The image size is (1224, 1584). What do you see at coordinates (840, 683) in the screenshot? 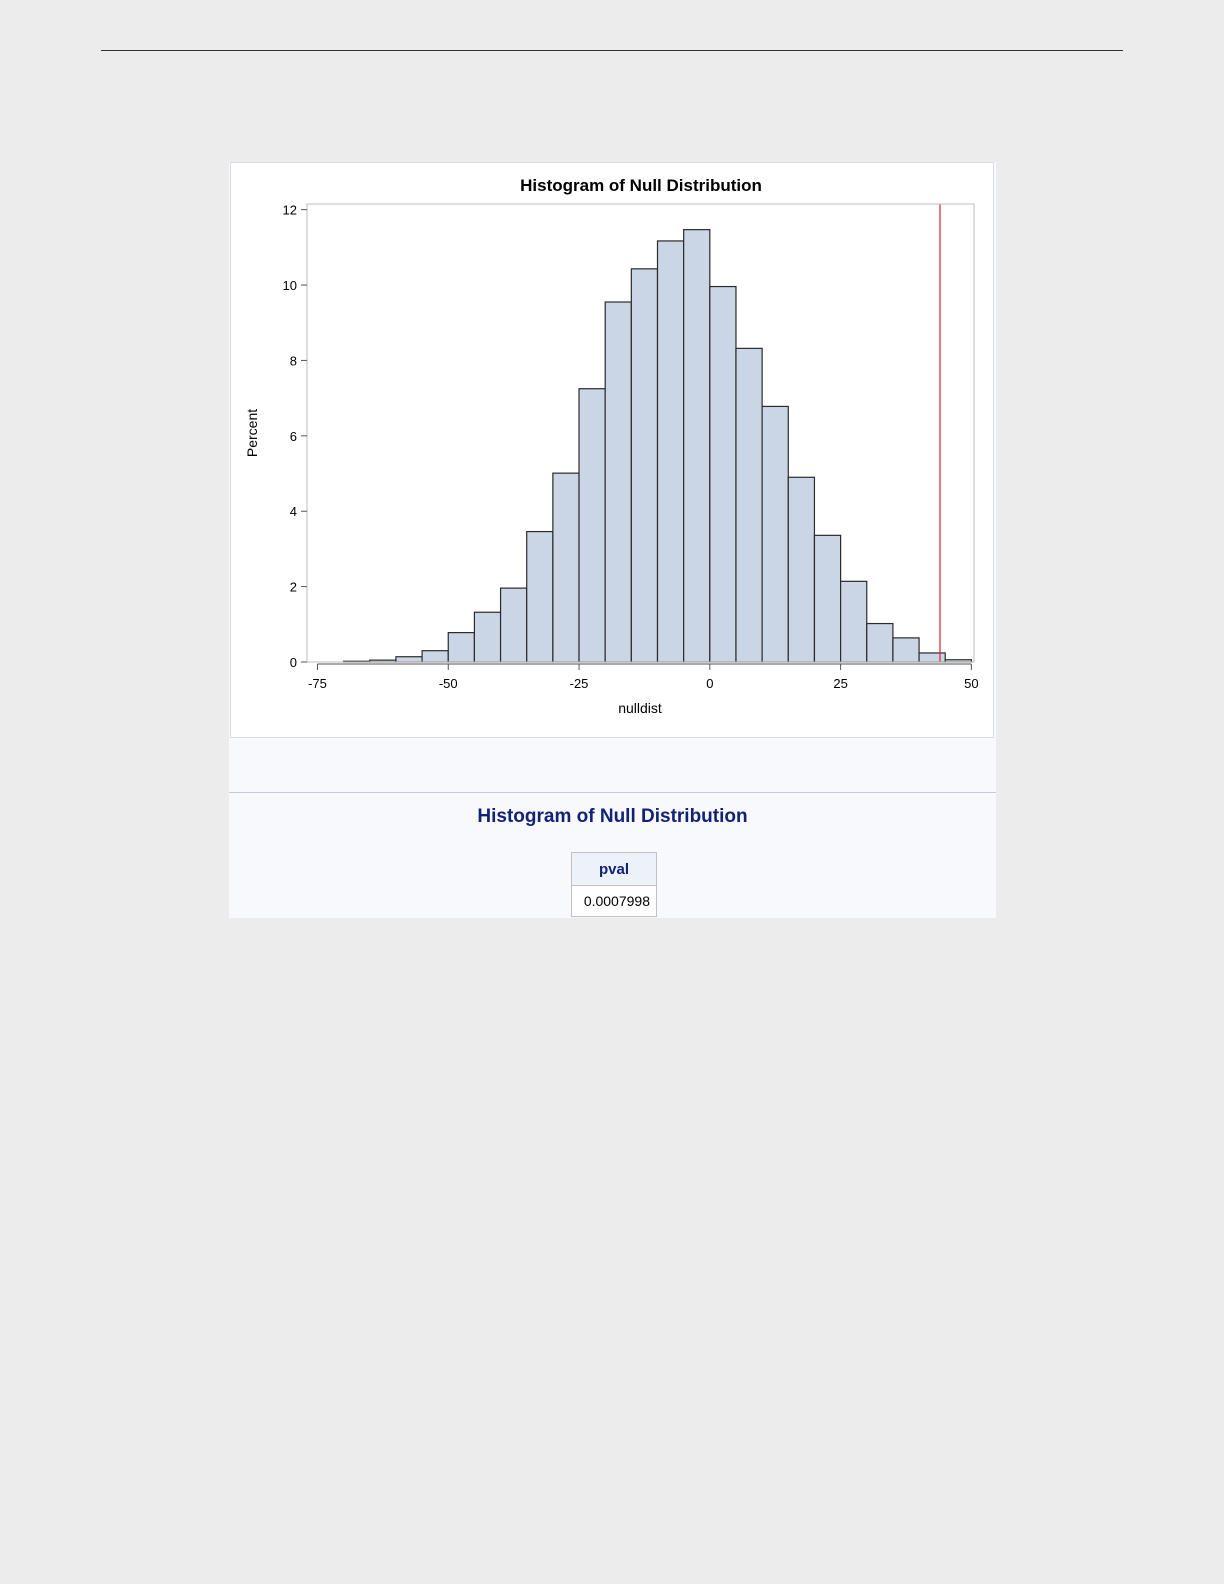
I see `x-tick-label: 25` at bounding box center [840, 683].